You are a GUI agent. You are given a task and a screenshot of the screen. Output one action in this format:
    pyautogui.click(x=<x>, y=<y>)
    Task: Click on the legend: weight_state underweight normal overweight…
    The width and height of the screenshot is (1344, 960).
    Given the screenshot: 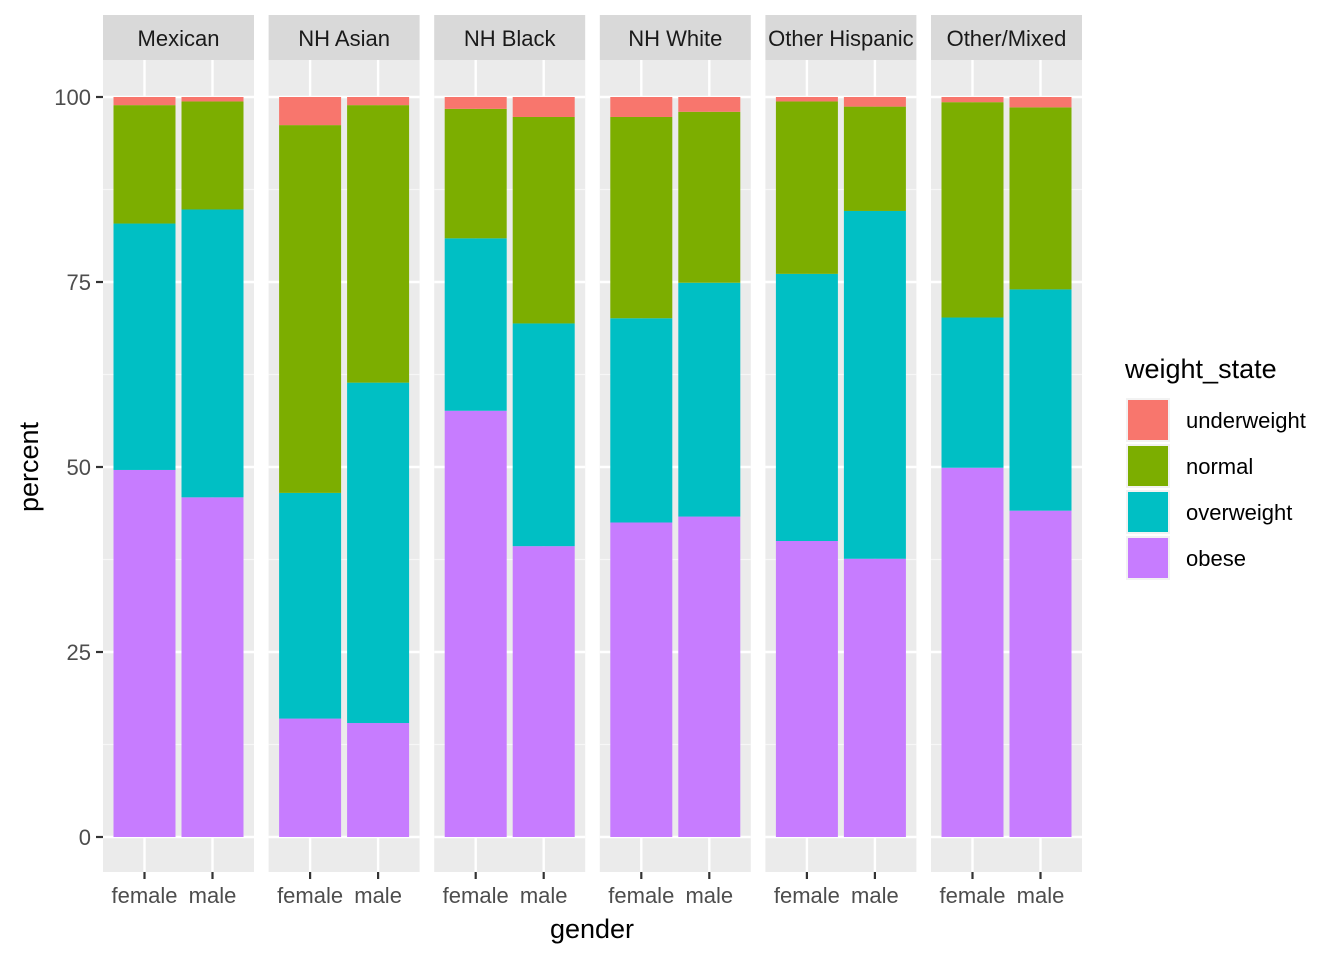 What is the action you would take?
    pyautogui.click(x=1215, y=467)
    